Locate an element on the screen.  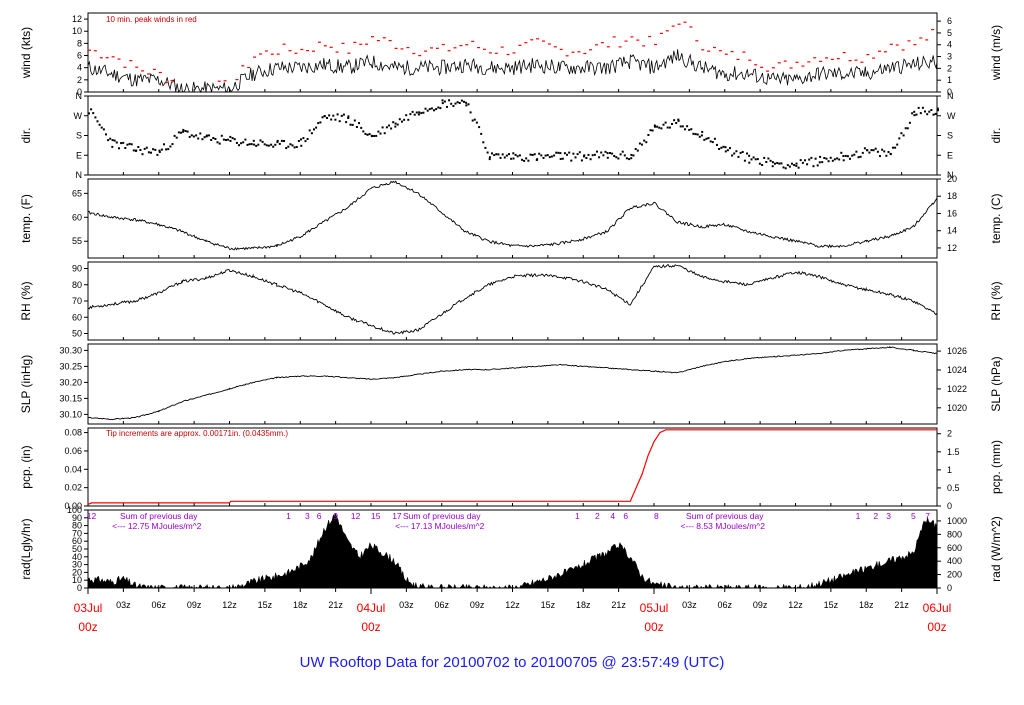
radiation-hour-mark: 12 is located at coordinates (356, 516).